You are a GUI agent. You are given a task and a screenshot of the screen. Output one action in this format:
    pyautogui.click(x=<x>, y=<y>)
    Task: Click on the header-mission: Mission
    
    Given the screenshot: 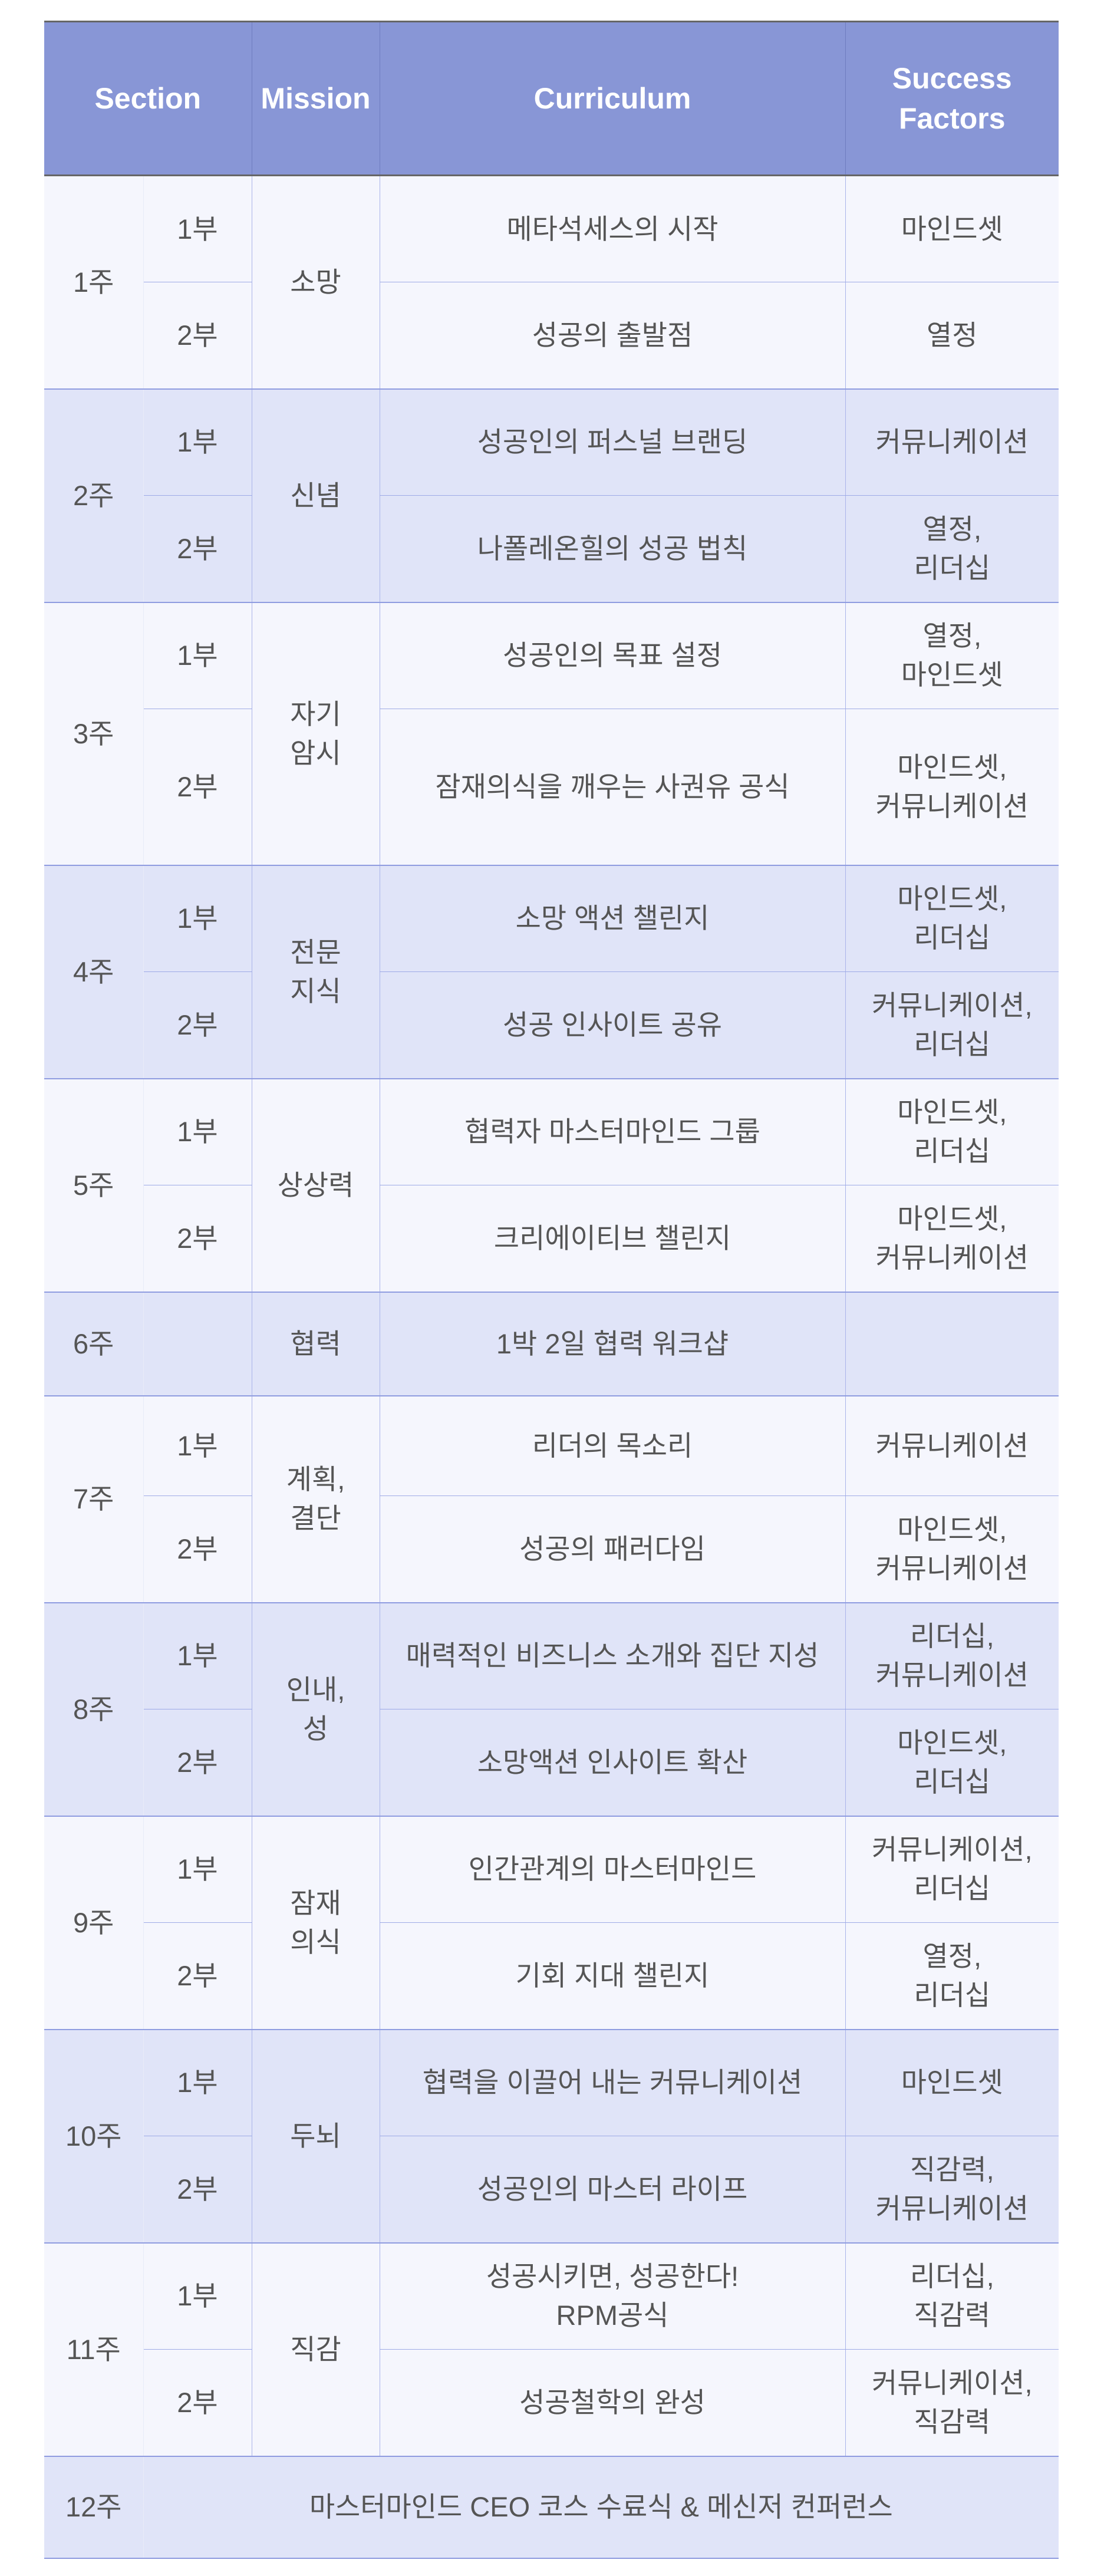 What is the action you would take?
    pyautogui.click(x=315, y=98)
    